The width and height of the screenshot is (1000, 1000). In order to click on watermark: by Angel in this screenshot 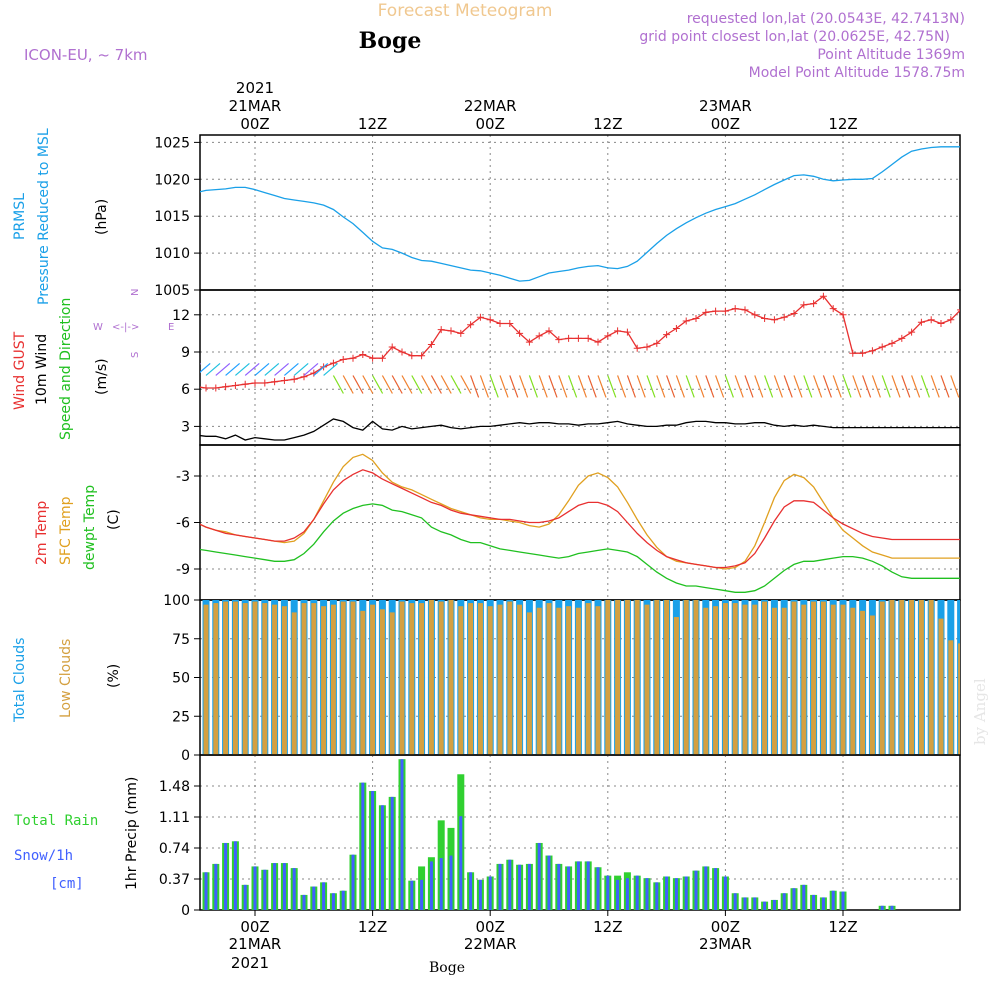, I will do `click(980, 711)`.